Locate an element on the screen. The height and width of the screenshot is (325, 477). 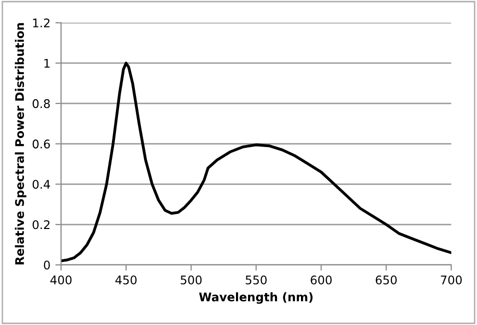
x-tick-label: 650 is located at coordinates (386, 280).